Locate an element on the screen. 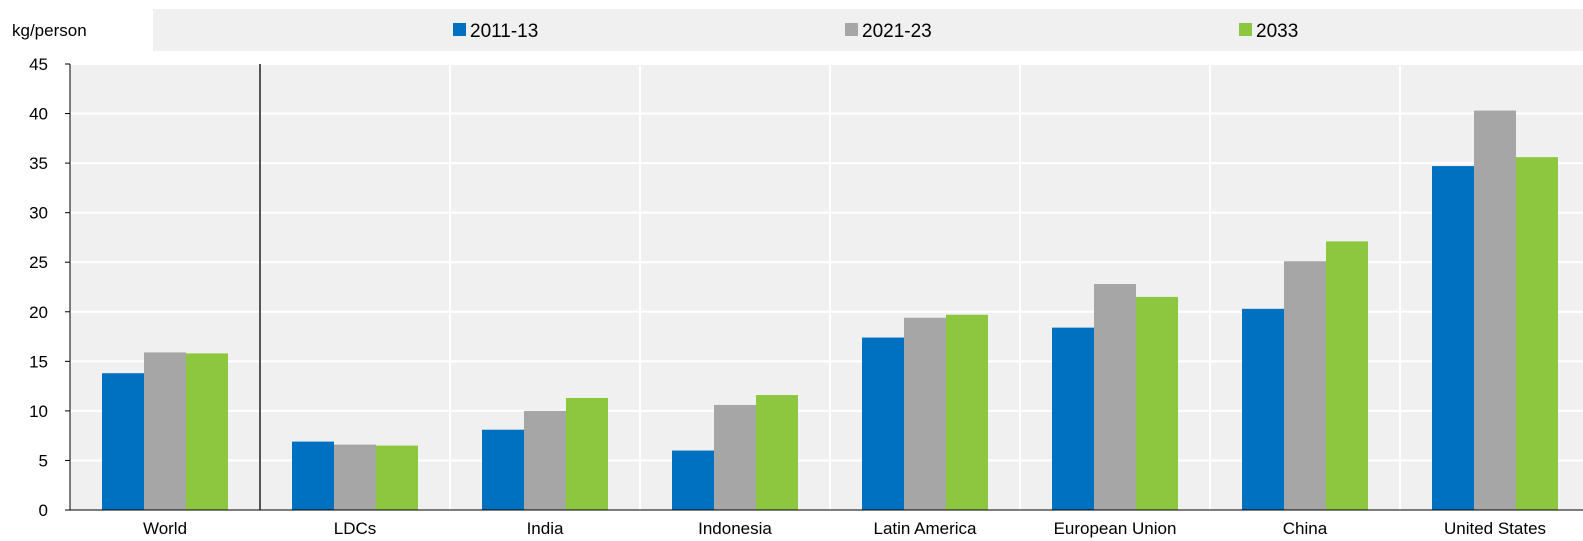  x-category-label: United States is located at coordinates (1495, 528).